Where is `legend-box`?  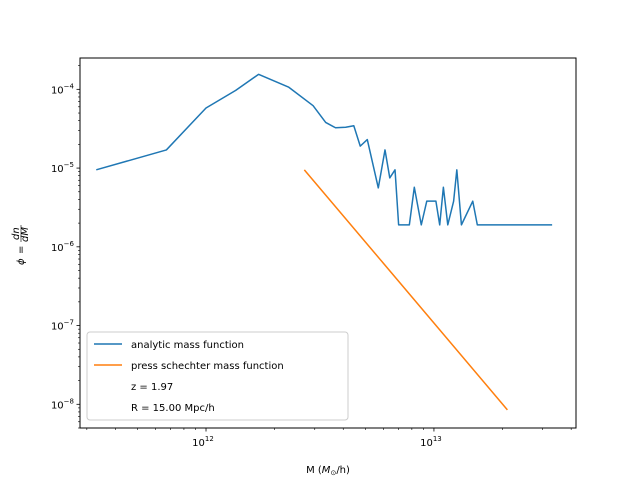 legend-box is located at coordinates (217, 376).